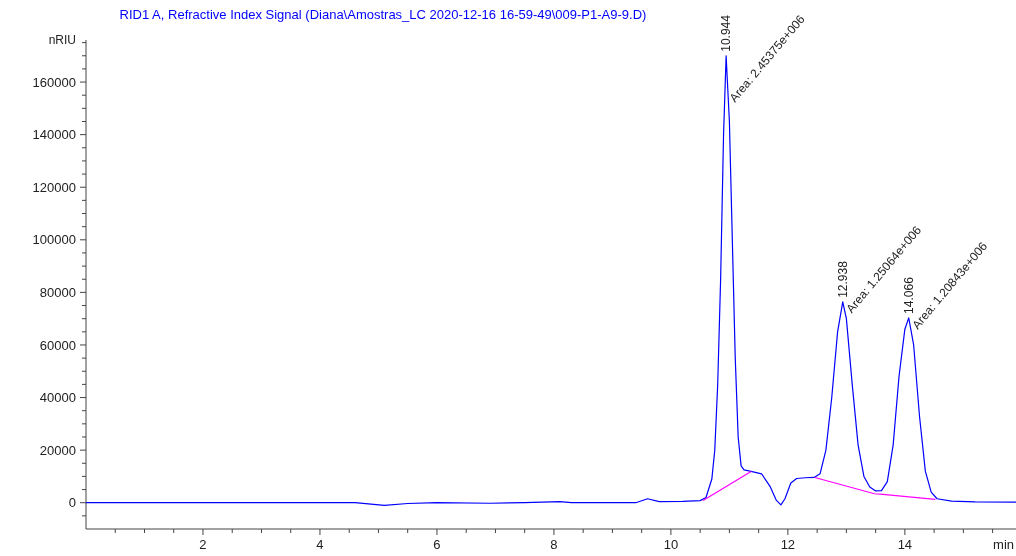 This screenshot has width=1016, height=556. What do you see at coordinates (726, 33) in the screenshot?
I see `annotation: 10.944` at bounding box center [726, 33].